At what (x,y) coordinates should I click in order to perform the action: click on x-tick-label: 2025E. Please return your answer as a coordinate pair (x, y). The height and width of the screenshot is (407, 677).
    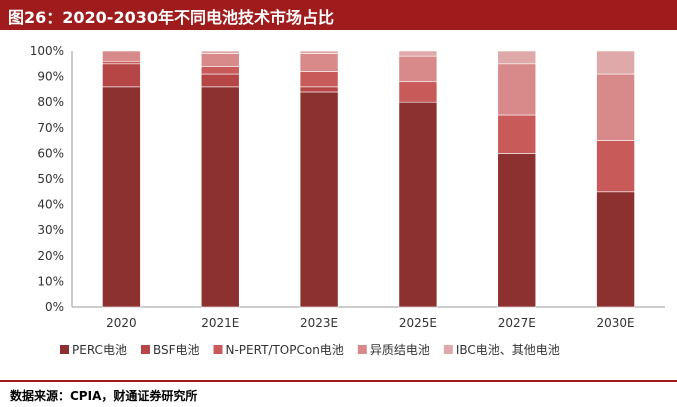
    Looking at the image, I should click on (418, 323).